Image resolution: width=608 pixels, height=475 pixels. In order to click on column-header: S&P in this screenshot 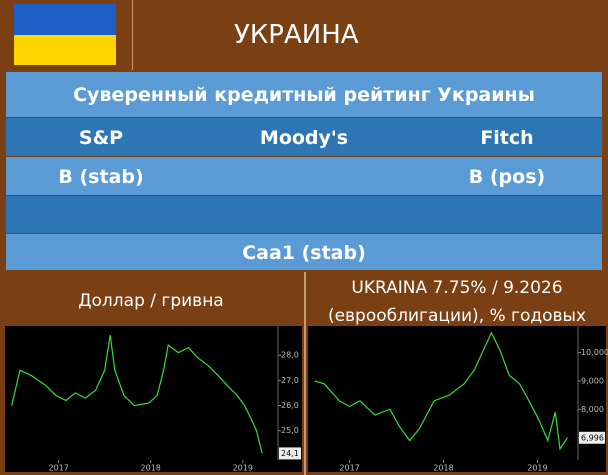, I will do `click(101, 138)`.